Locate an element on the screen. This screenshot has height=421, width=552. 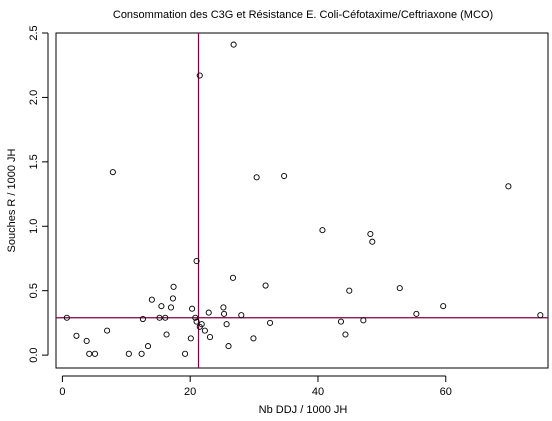
y-tick-label: 1.0 is located at coordinates (34, 226).